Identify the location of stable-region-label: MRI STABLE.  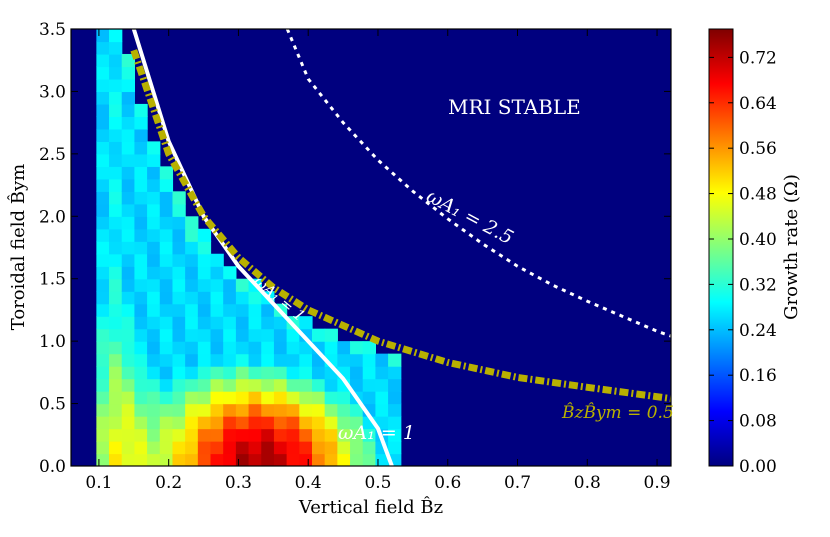
(514, 107).